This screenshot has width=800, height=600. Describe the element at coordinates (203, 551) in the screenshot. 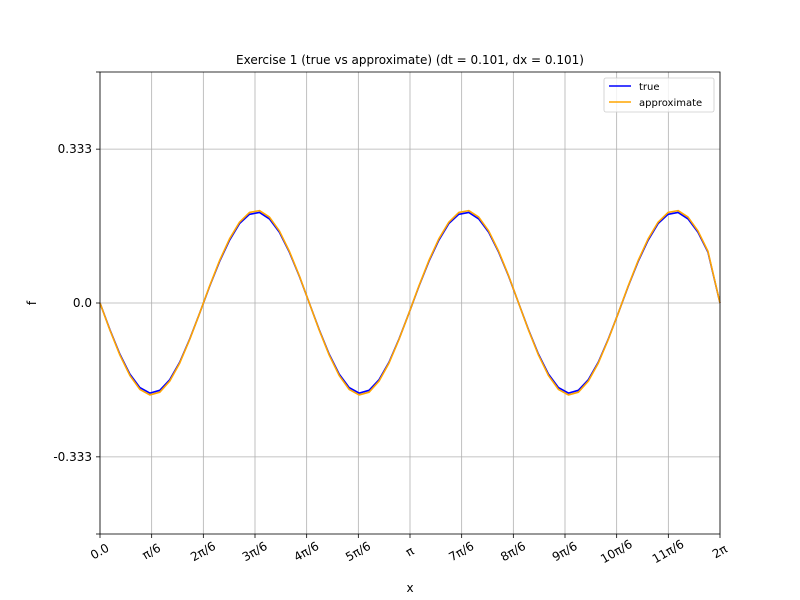

I see `x-tick-label: 2π/6` at that location.